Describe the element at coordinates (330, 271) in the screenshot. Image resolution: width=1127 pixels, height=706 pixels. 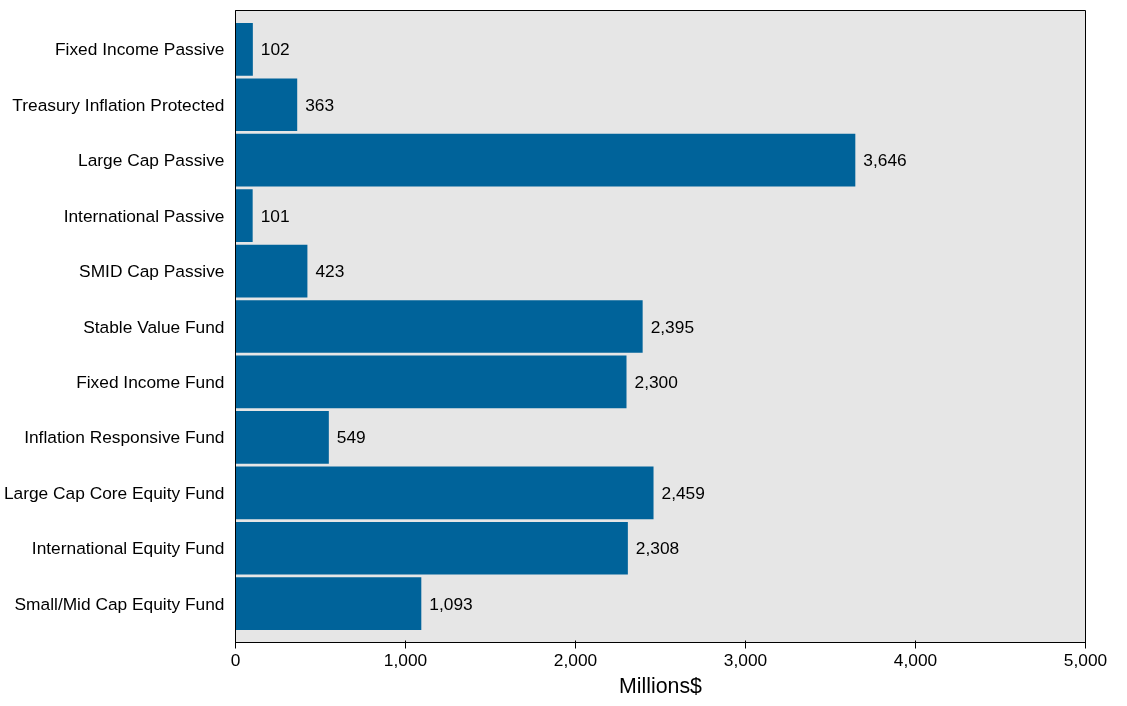
I see `data-label: 423` at that location.